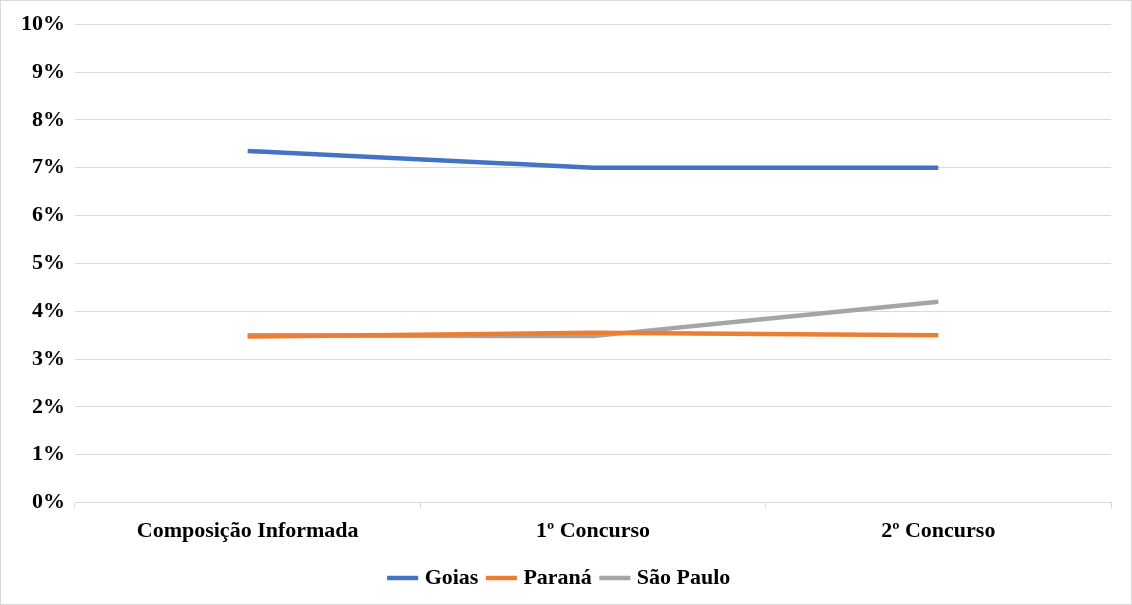  I want to click on x-tick-label: 2º Concurso, so click(938, 530).